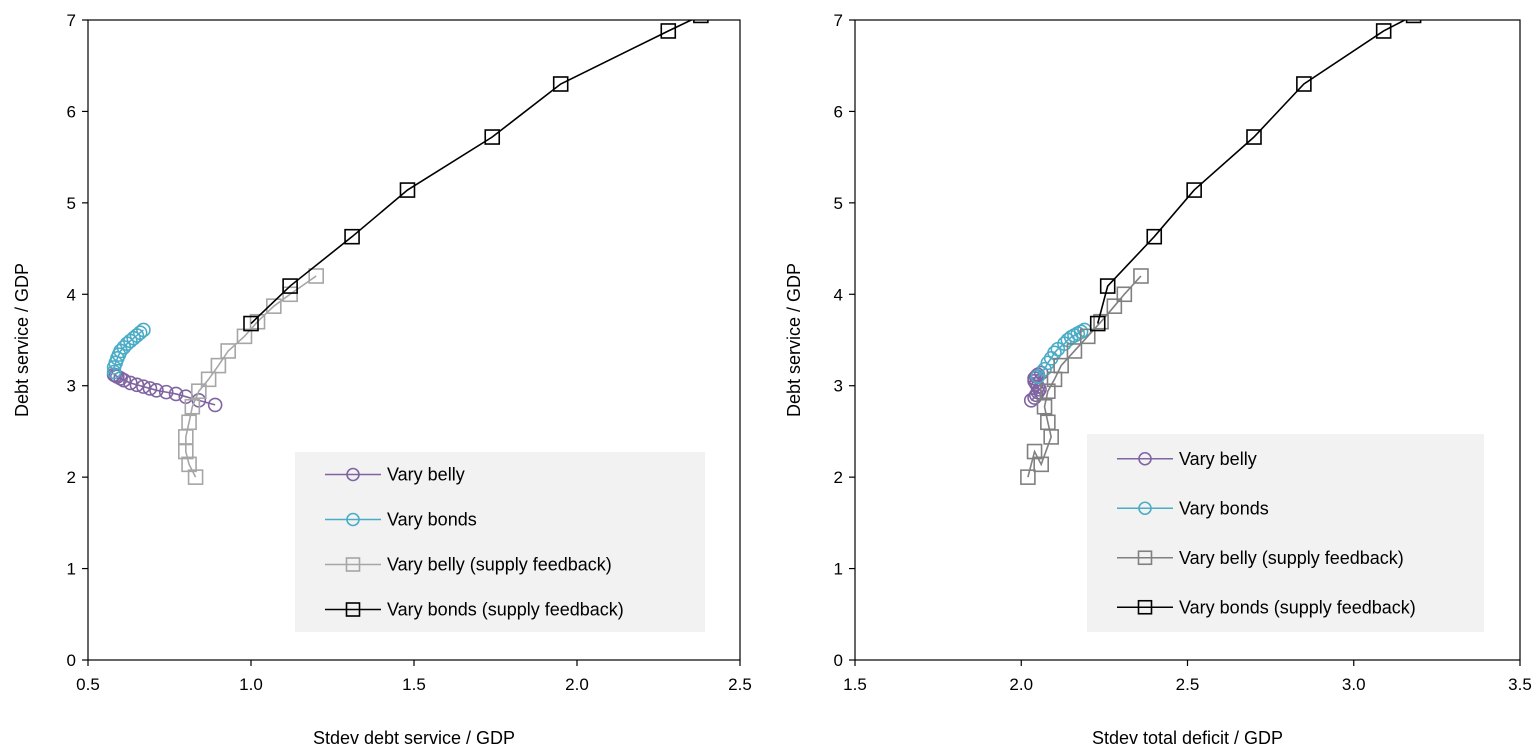 The height and width of the screenshot is (754, 1536). What do you see at coordinates (1187, 738) in the screenshot?
I see `x-axis-label: Stdev total deficit / GDP` at bounding box center [1187, 738].